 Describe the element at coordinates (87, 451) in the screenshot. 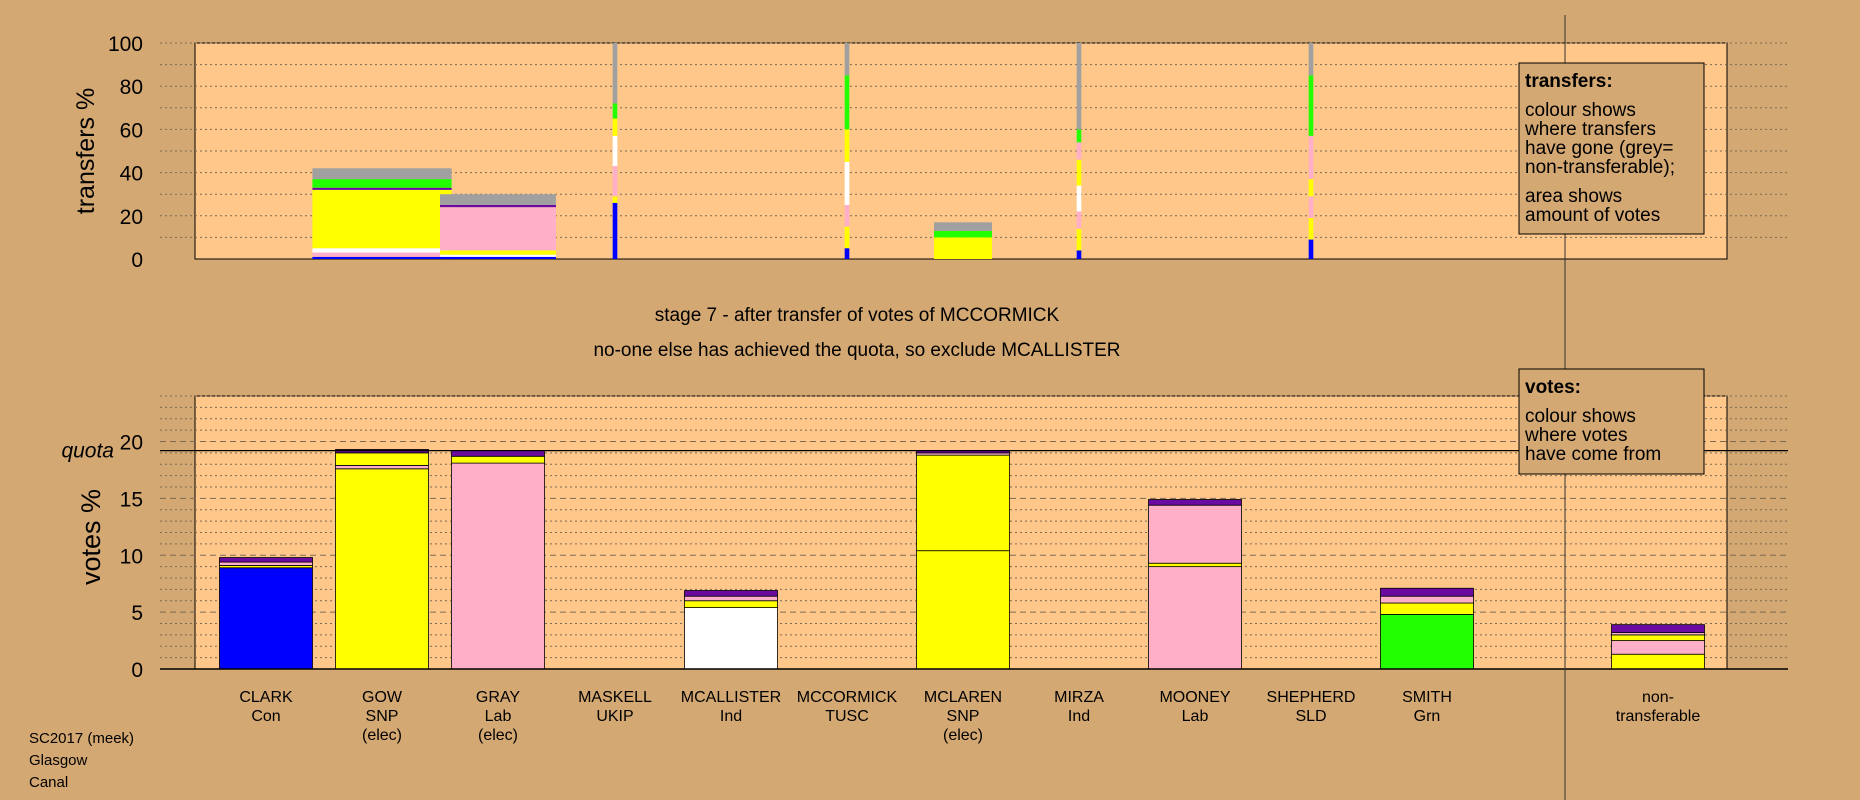

I see `quota-label: quota` at that location.